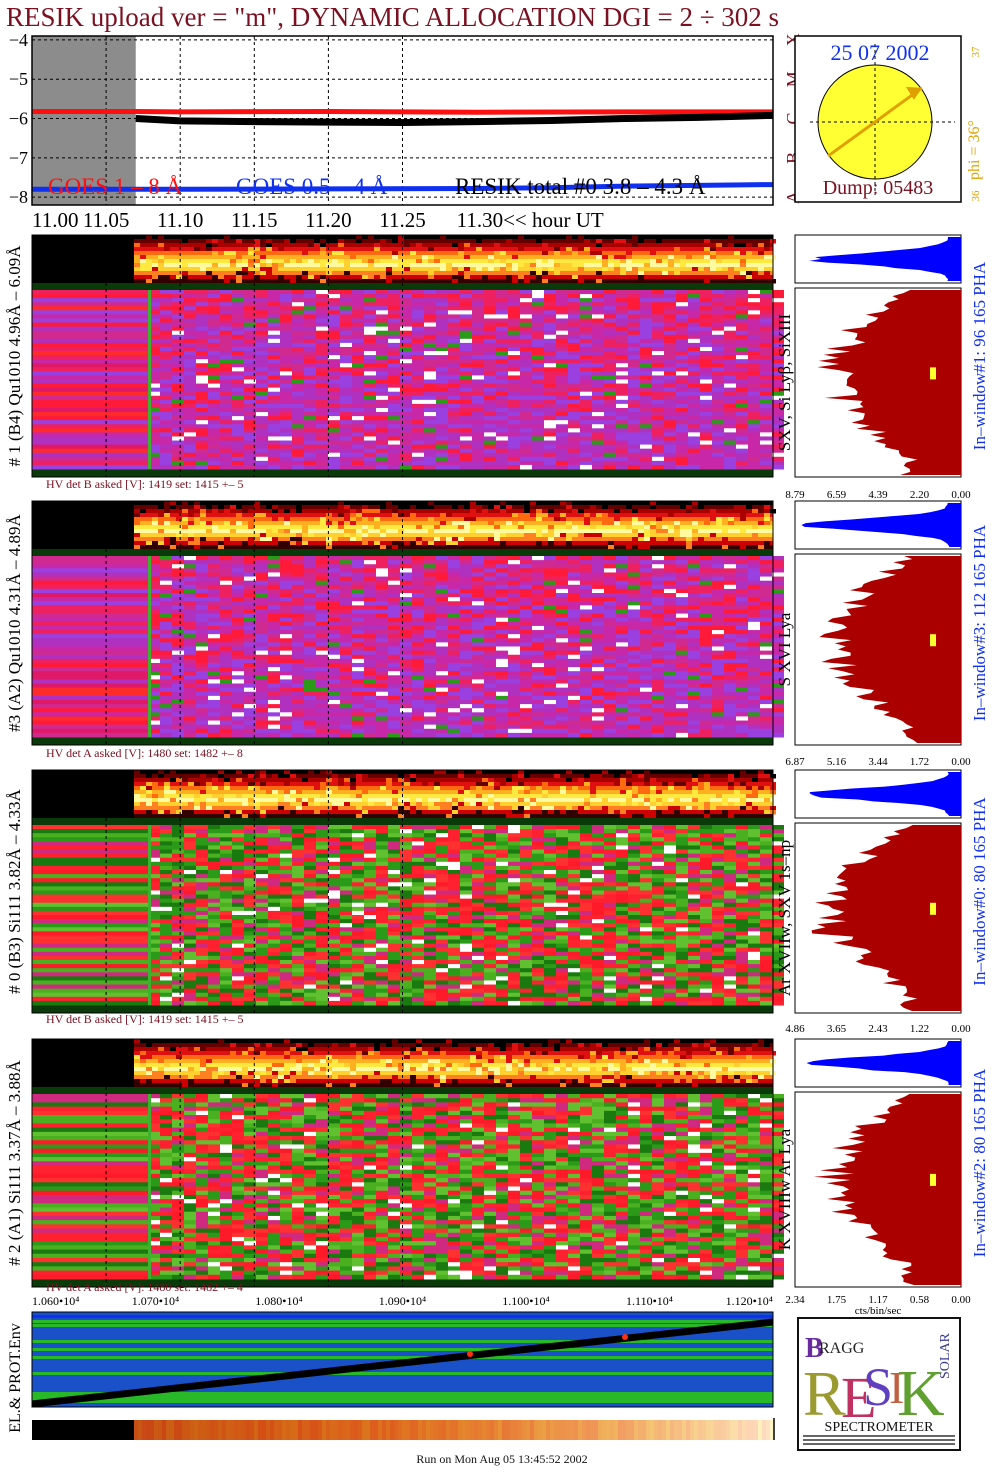 Image resolution: width=1004 pixels, height=1476 pixels. What do you see at coordinates (90, 369) in the screenshot?
I see `panel-heatmap-left-row` at bounding box center [90, 369].